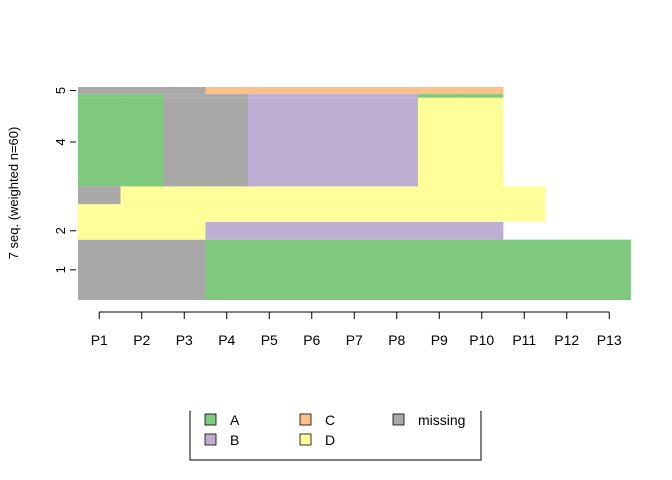 The image size is (672, 480). Describe the element at coordinates (226, 340) in the screenshot. I see `x-tick-label: P4` at that location.